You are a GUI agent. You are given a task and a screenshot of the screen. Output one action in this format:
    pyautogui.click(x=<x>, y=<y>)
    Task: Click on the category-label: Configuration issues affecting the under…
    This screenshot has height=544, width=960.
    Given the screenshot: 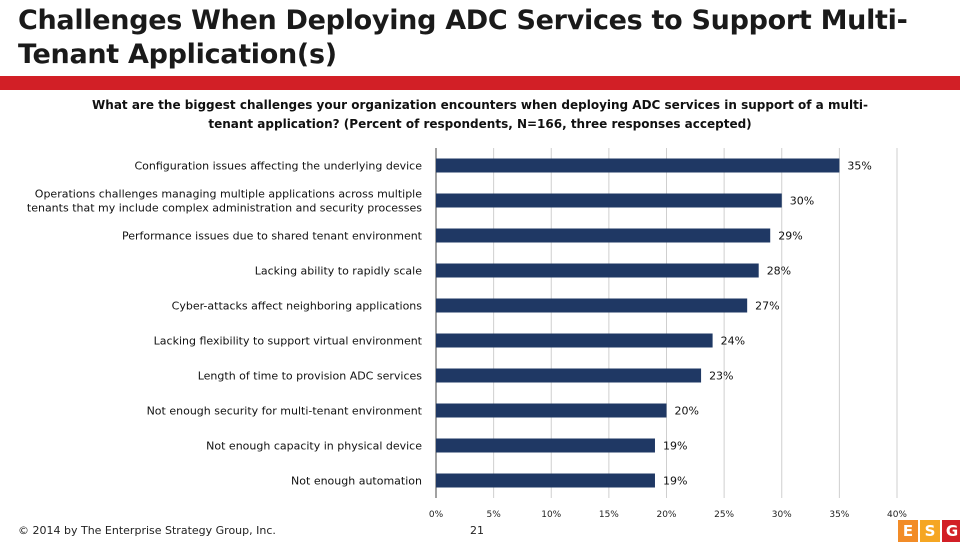 What is the action you would take?
    pyautogui.click(x=278, y=166)
    